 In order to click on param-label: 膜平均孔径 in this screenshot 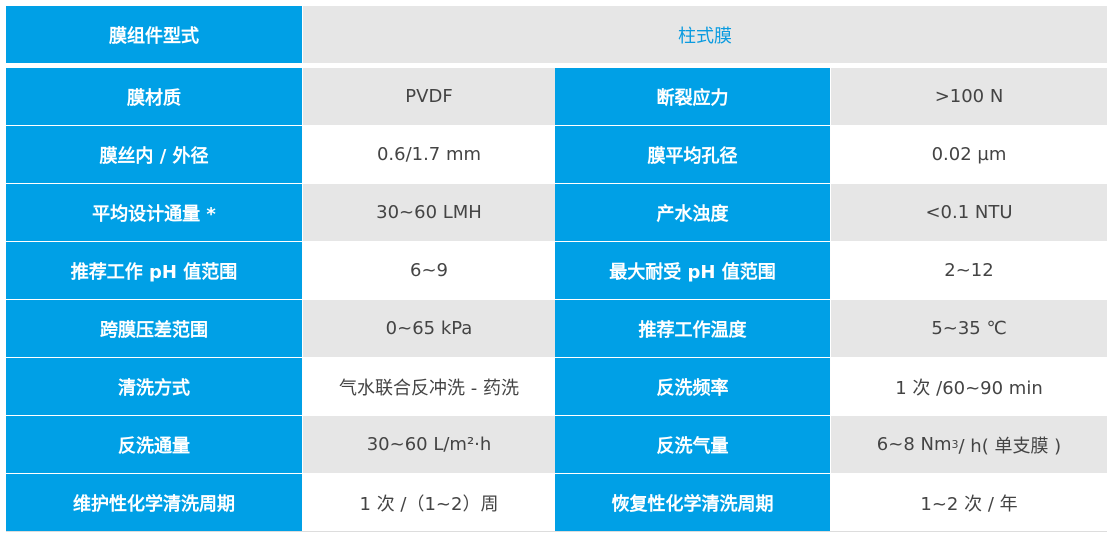, I will do `click(693, 154)`.